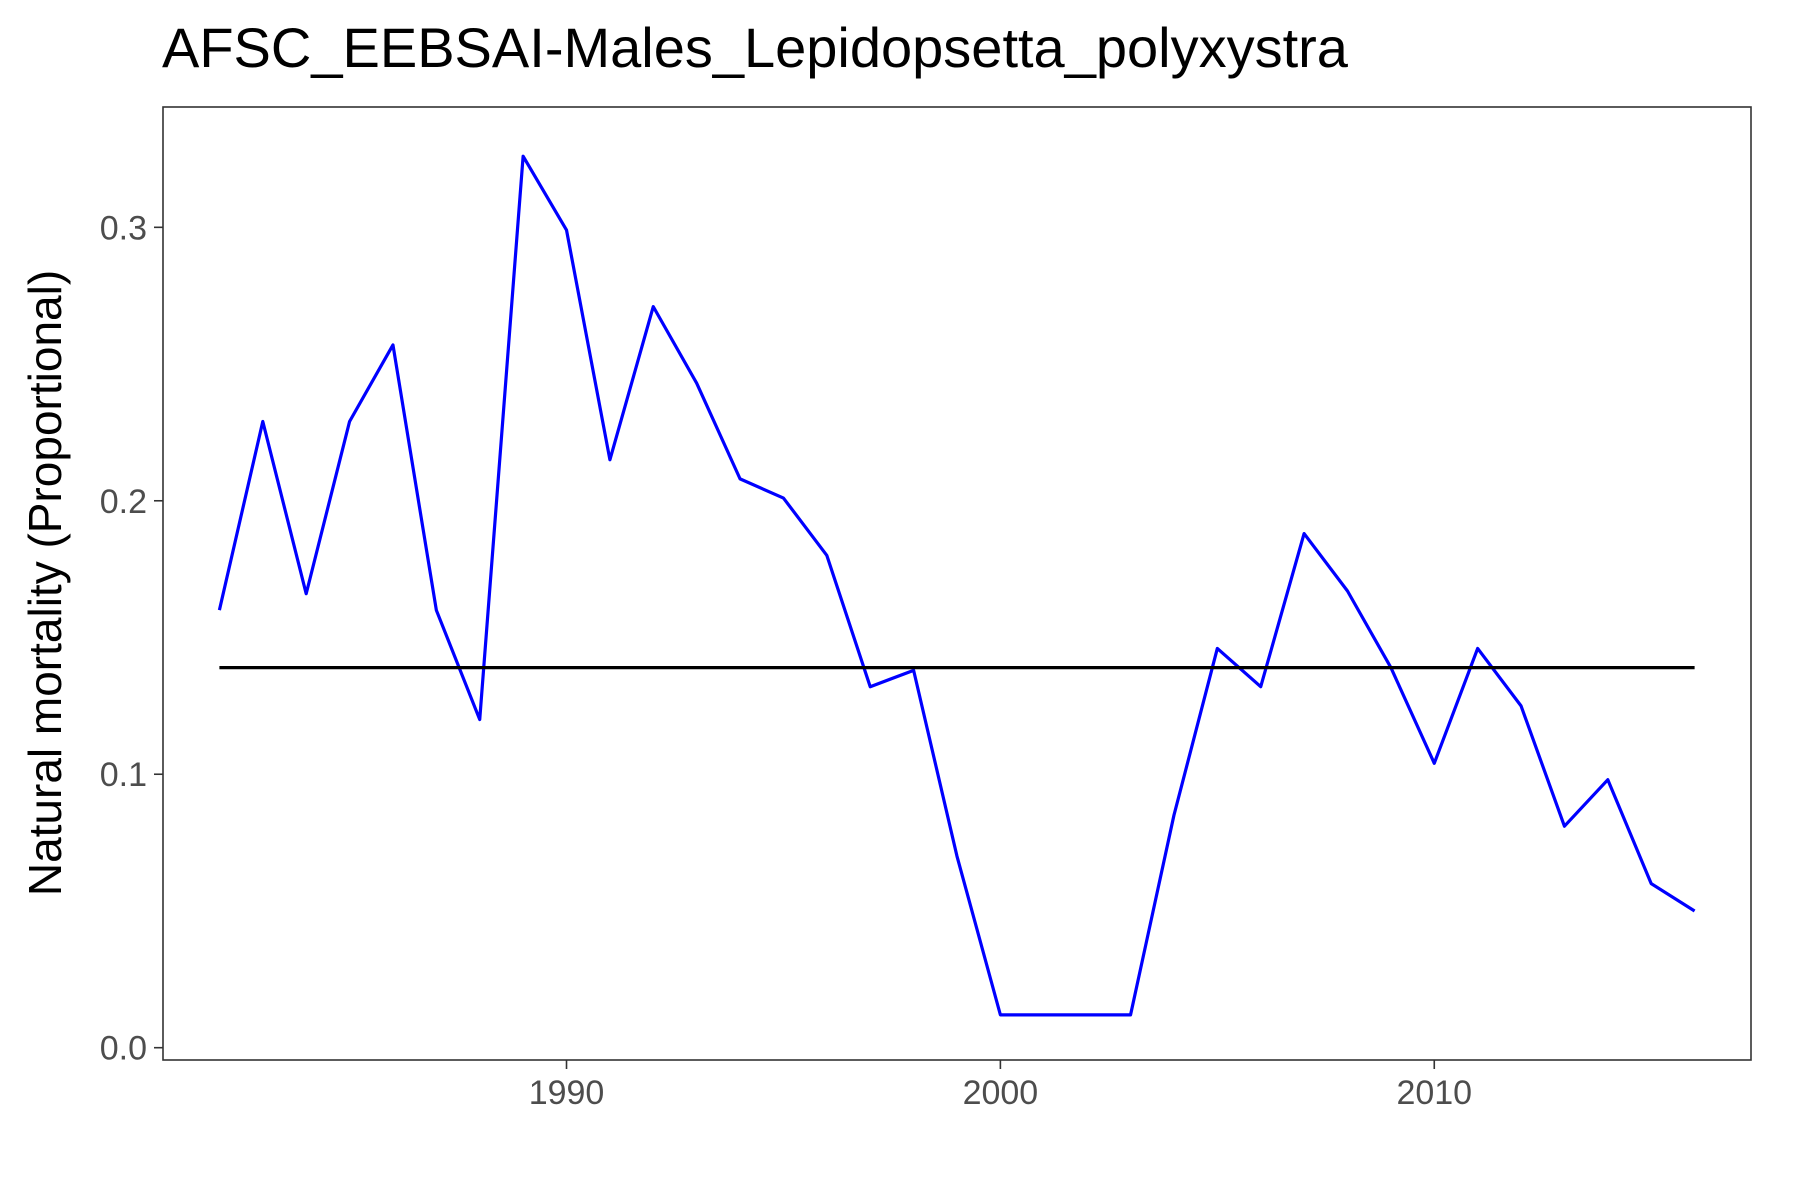  I want to click on x-tick-label: 2000, so click(1001, 1093).